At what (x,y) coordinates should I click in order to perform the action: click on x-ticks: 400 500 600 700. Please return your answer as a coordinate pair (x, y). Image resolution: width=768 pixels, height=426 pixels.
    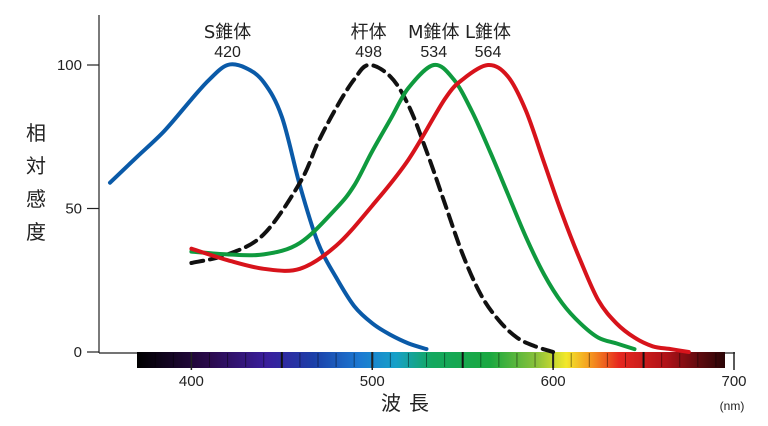
    Looking at the image, I should click on (463, 371).